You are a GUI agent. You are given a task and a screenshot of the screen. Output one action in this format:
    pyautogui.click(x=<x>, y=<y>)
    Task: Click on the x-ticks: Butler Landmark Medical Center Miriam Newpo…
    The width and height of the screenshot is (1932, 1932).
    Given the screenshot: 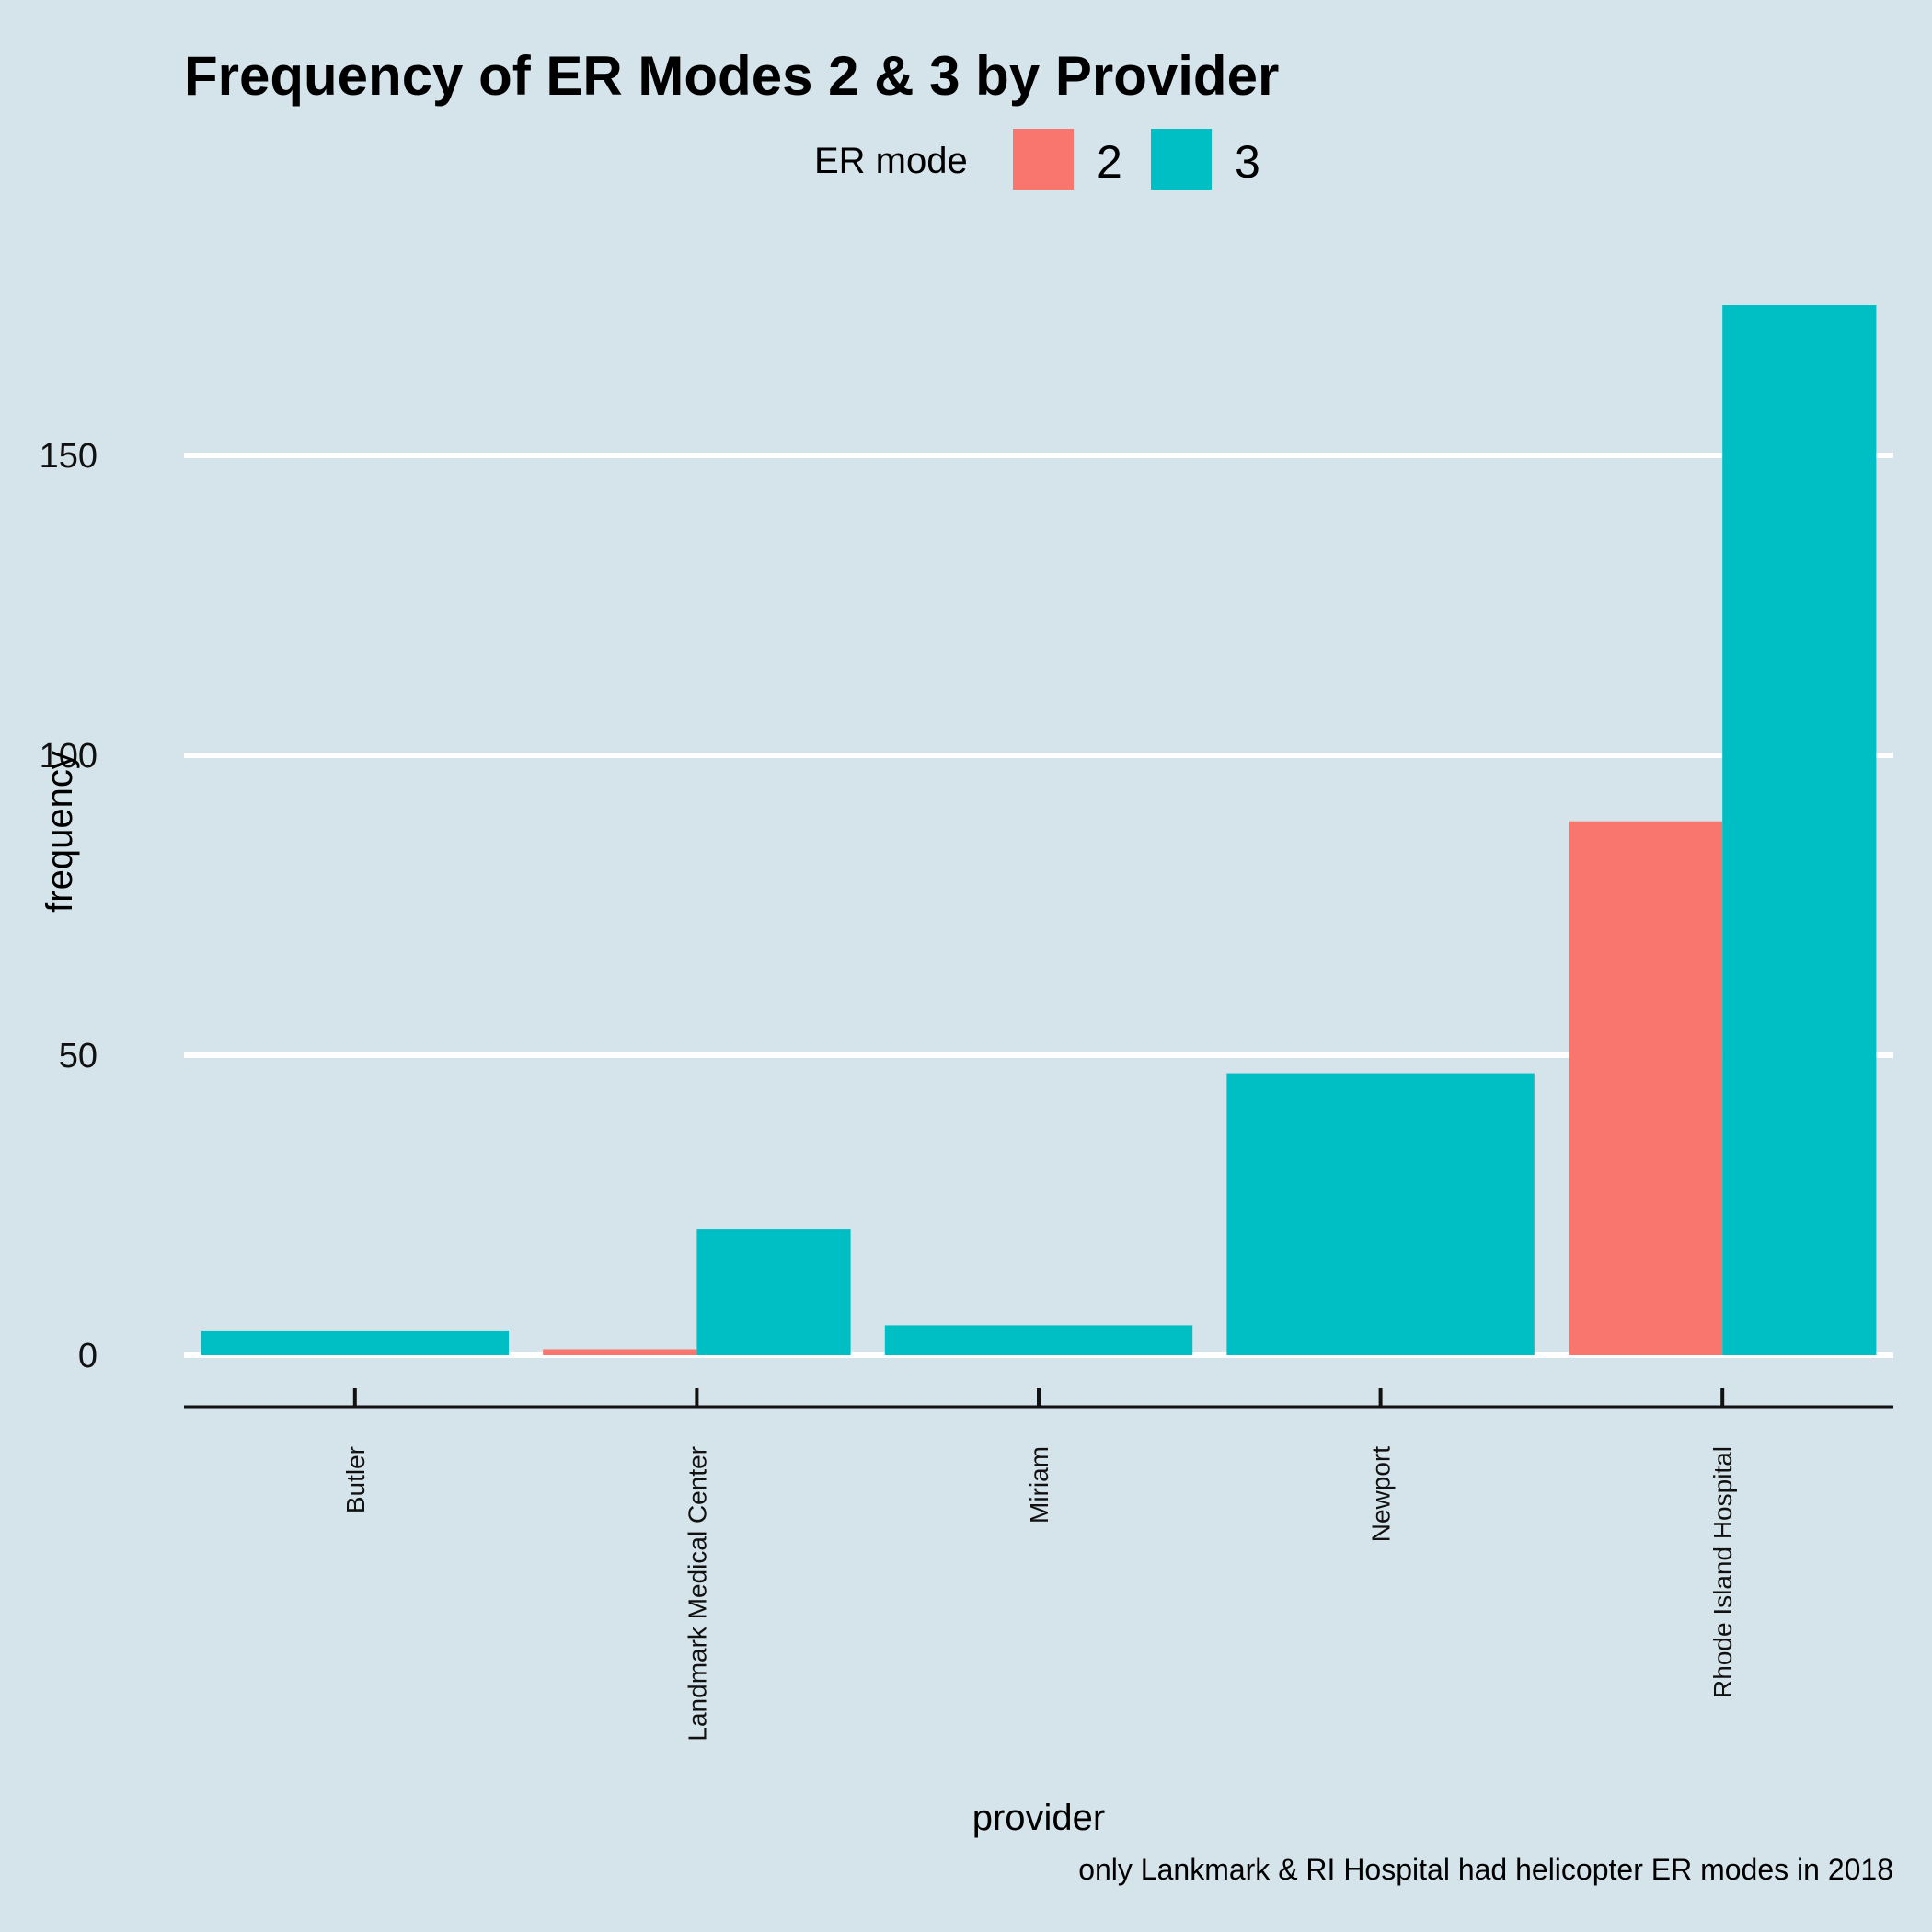 What is the action you would take?
    pyautogui.click(x=1039, y=1565)
    